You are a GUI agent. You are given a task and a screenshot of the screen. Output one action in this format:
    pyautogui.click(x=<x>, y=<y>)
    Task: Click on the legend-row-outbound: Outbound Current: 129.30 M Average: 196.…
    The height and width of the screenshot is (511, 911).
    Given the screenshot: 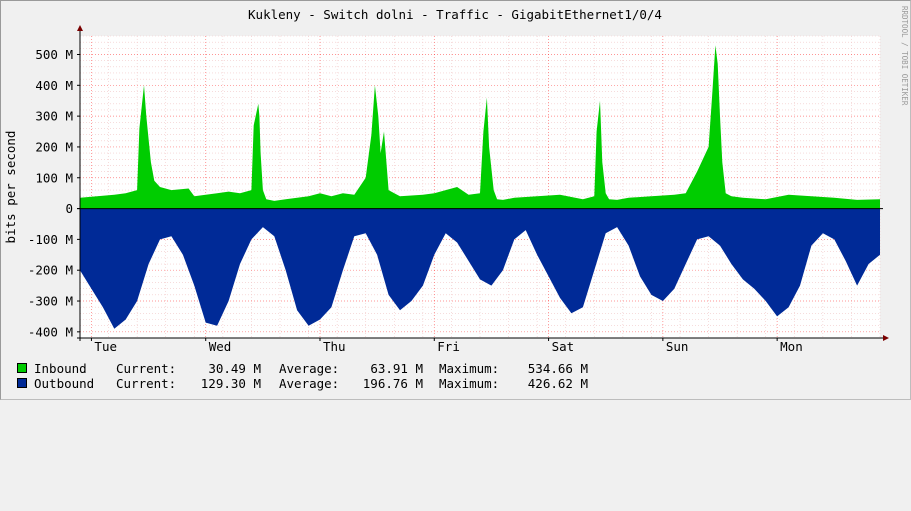 What is the action you would take?
    pyautogui.click(x=302, y=383)
    